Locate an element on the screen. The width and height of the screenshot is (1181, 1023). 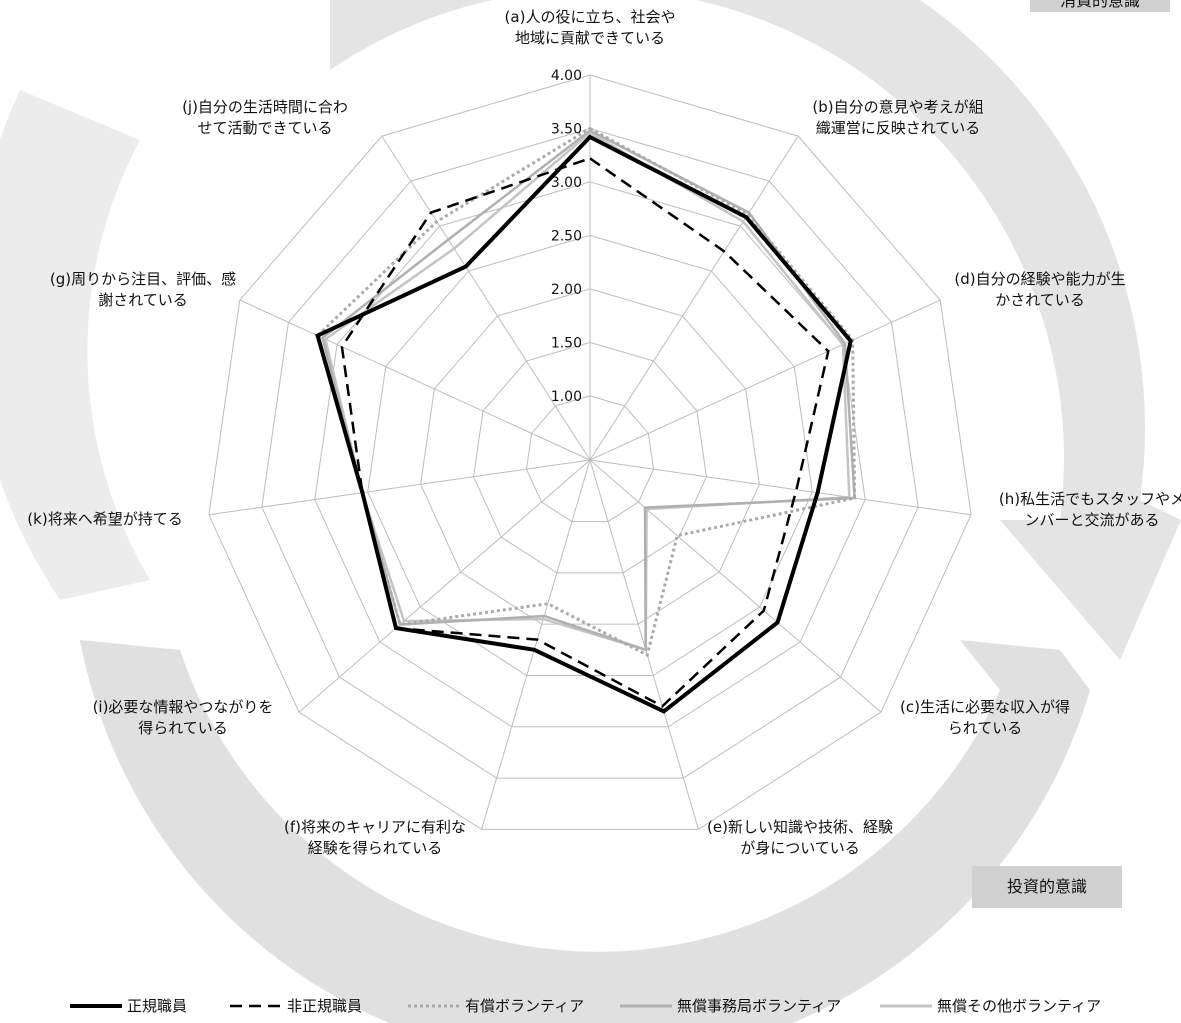
axis-label-g: (g)周りから注目、評価、感謝されている is located at coordinates (143, 289).